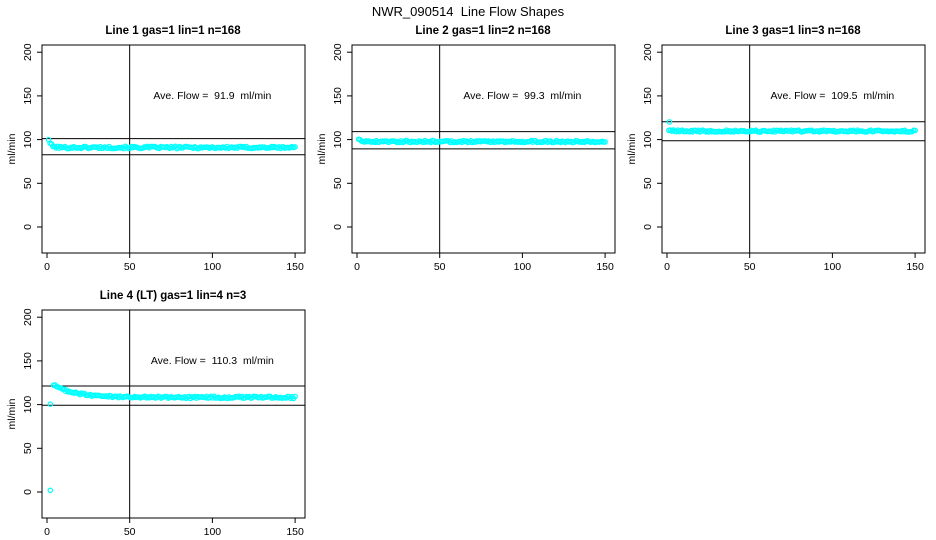  Describe the element at coordinates (173, 31) in the screenshot. I see `panel-1-title: Line 1 gas=1 lin=1 n=168` at that location.